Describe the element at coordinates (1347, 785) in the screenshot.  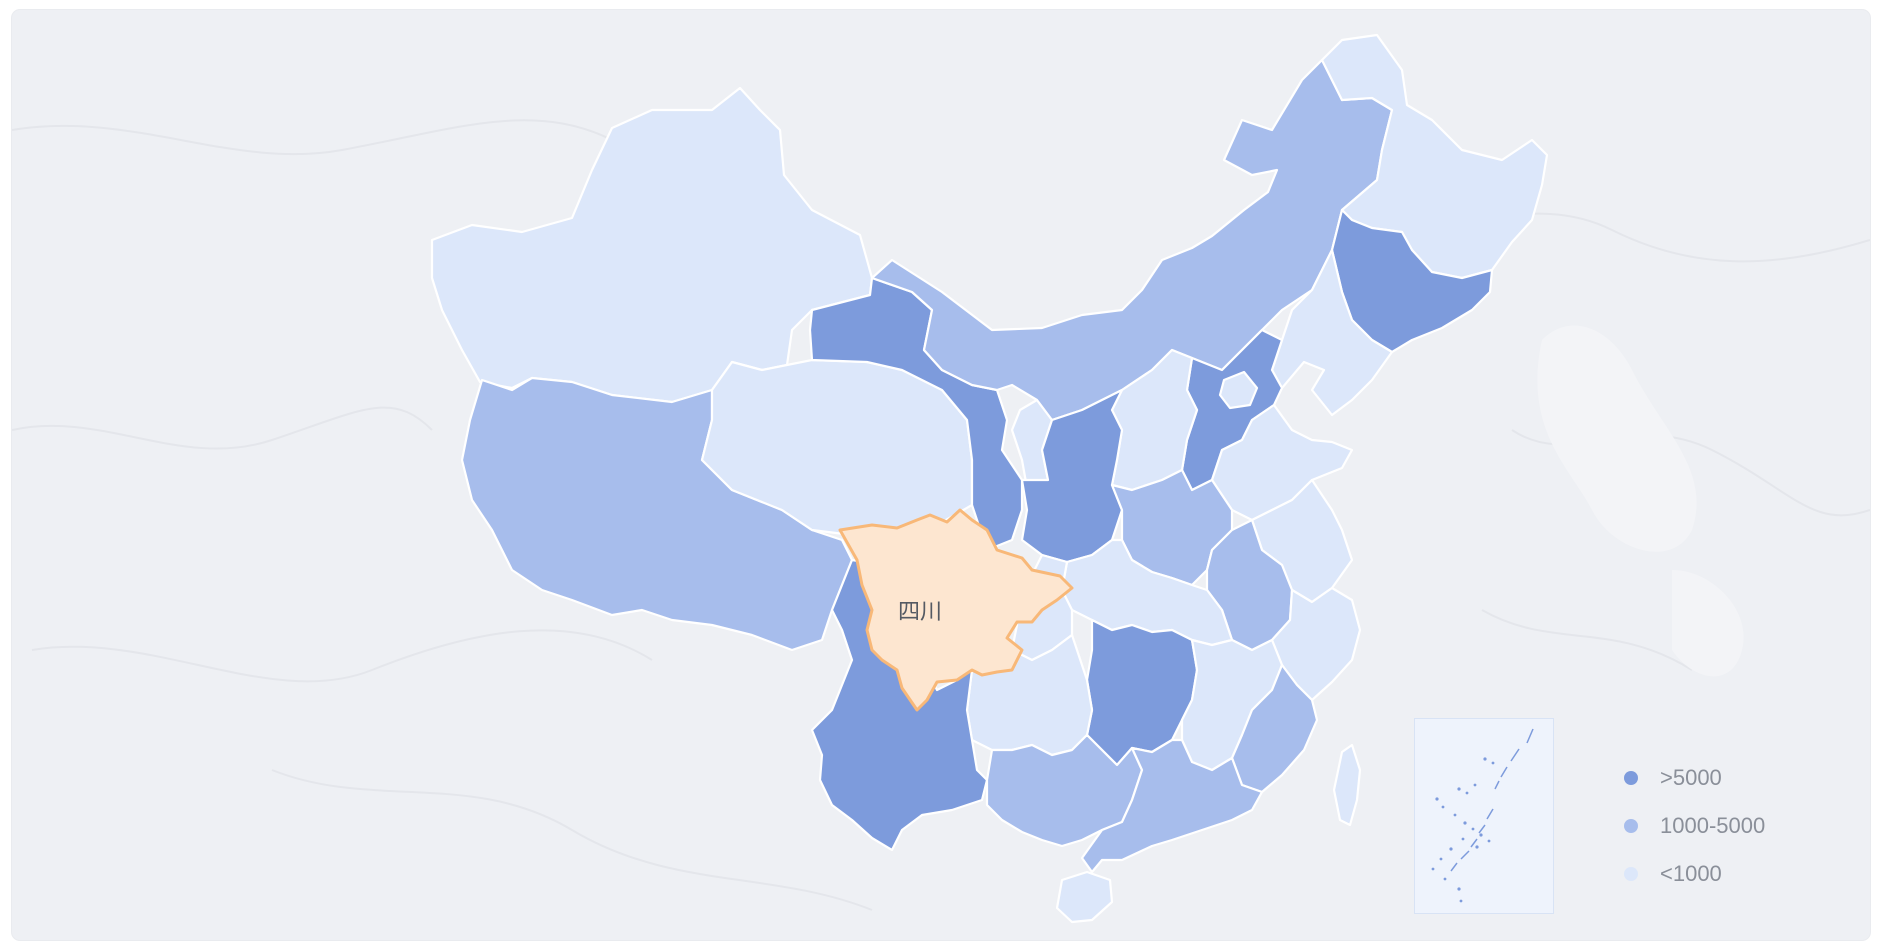
I see `province-taiwan` at that location.